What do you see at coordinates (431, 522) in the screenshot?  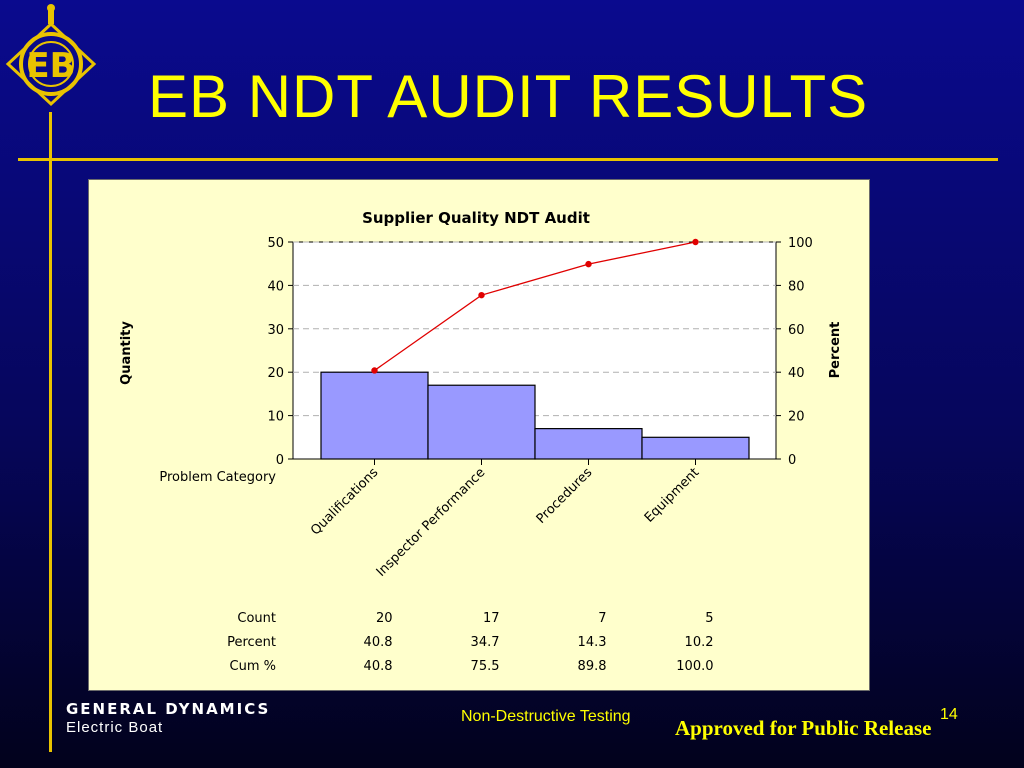 I see `x-tick-label: Inspector Performance` at bounding box center [431, 522].